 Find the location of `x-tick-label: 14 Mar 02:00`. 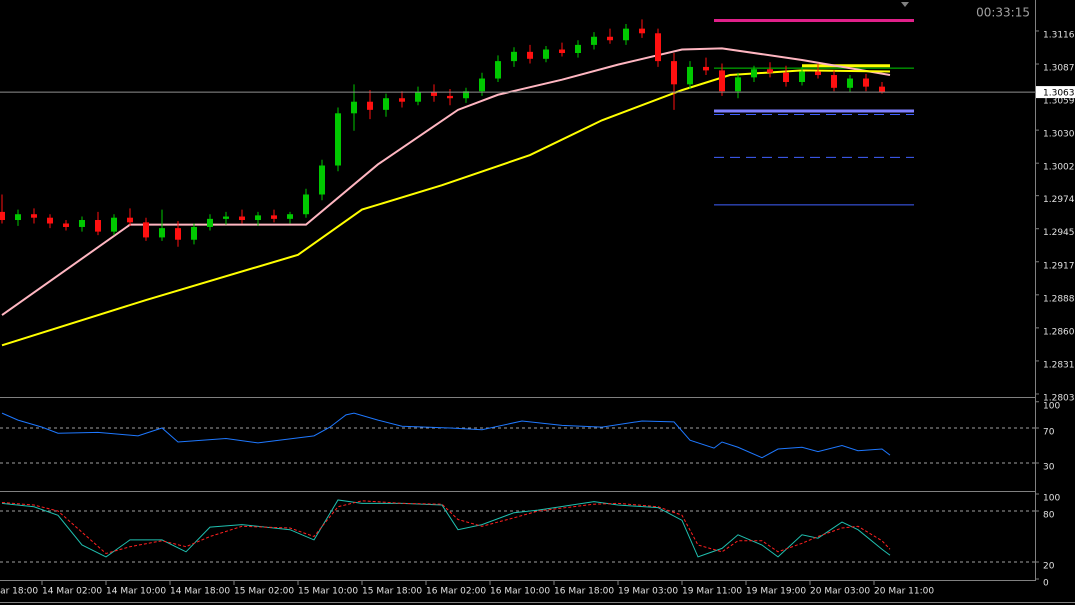

x-tick-label: 14 Mar 02:00 is located at coordinates (72, 592).